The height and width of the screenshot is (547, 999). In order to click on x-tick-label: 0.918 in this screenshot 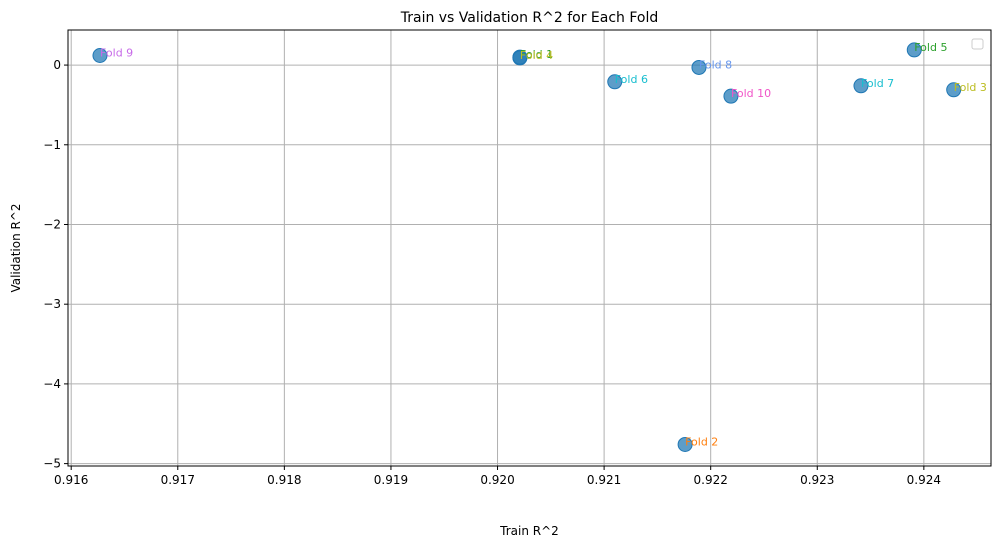, I will do `click(284, 480)`.